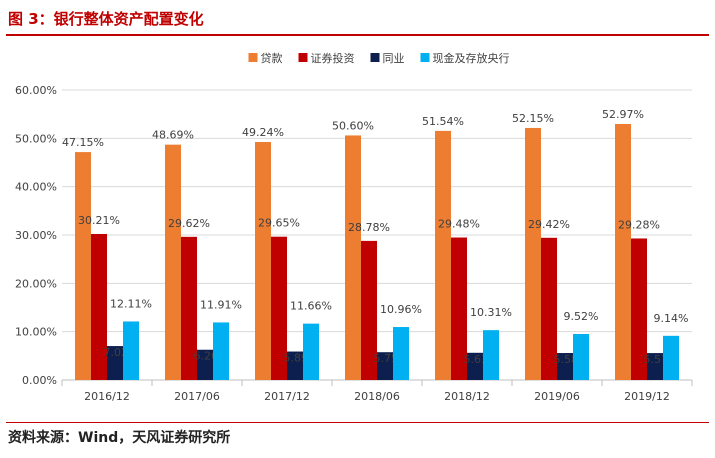 The width and height of the screenshot is (715, 458). Describe the element at coordinates (36, 138) in the screenshot. I see `y-tick-label: 50.00%` at that location.